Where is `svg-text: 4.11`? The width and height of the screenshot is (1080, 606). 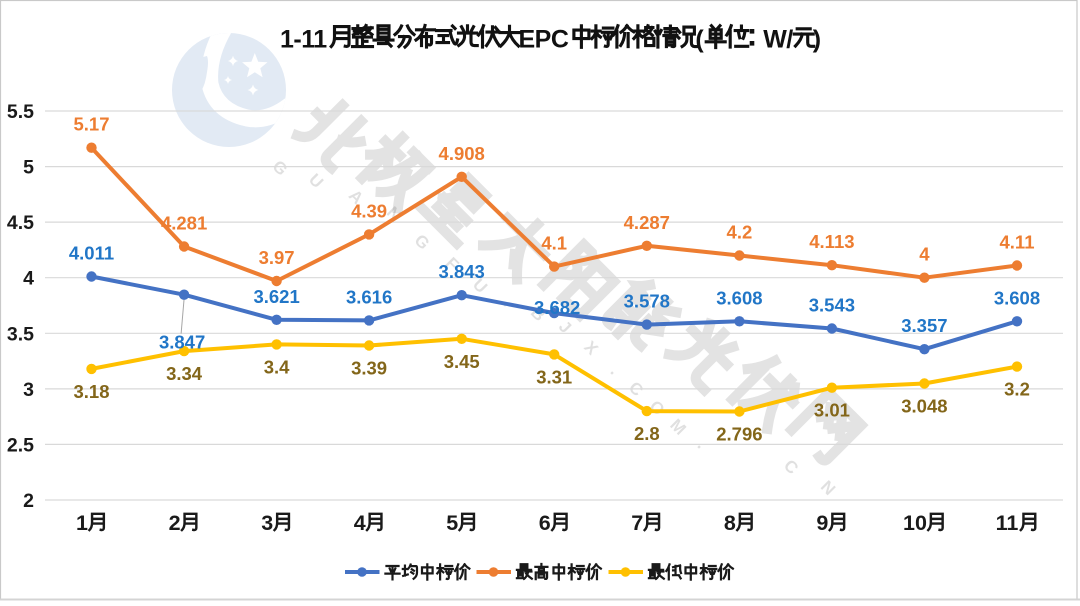 svg-text: 4.11 is located at coordinates (1017, 242).